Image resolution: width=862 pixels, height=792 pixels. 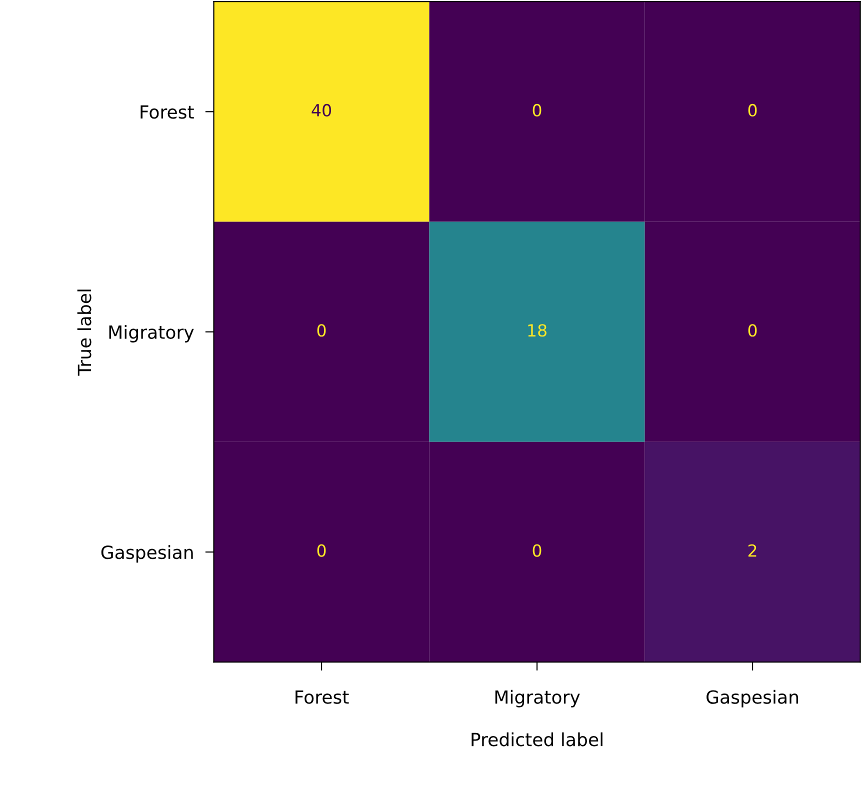 What do you see at coordinates (84, 333) in the screenshot?
I see `y-axis-title: True label` at bounding box center [84, 333].